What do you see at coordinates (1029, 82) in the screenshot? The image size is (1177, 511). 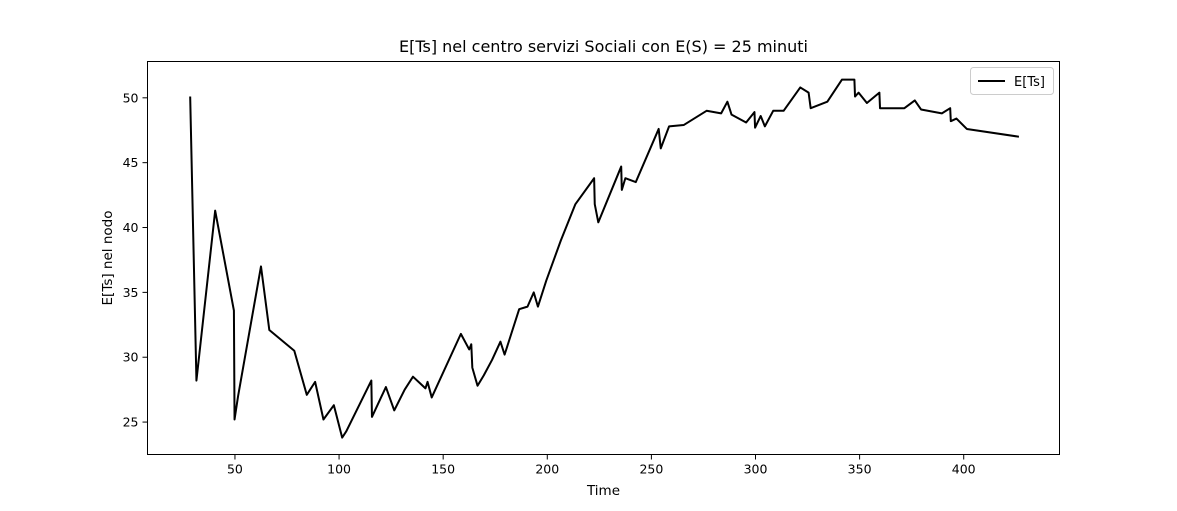 I see `legend-label: E[Ts]` at bounding box center [1029, 82].